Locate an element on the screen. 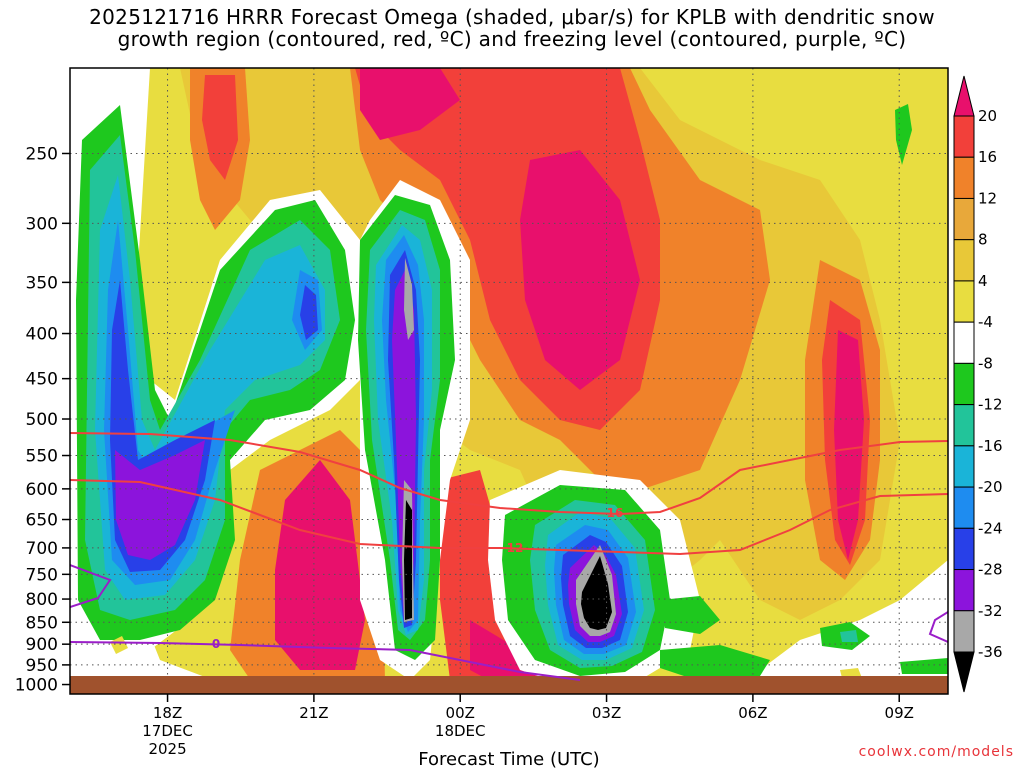  dgz-contour-upper is located at coordinates (509, 474).